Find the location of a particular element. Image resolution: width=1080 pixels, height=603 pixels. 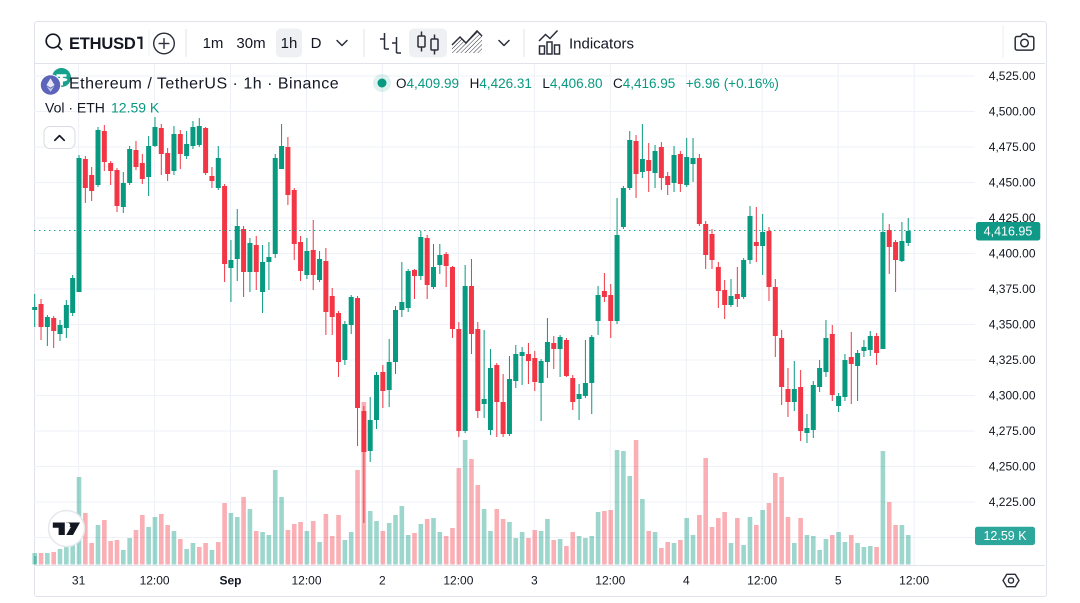

svg-text: 4,375.00 is located at coordinates (1012, 289).